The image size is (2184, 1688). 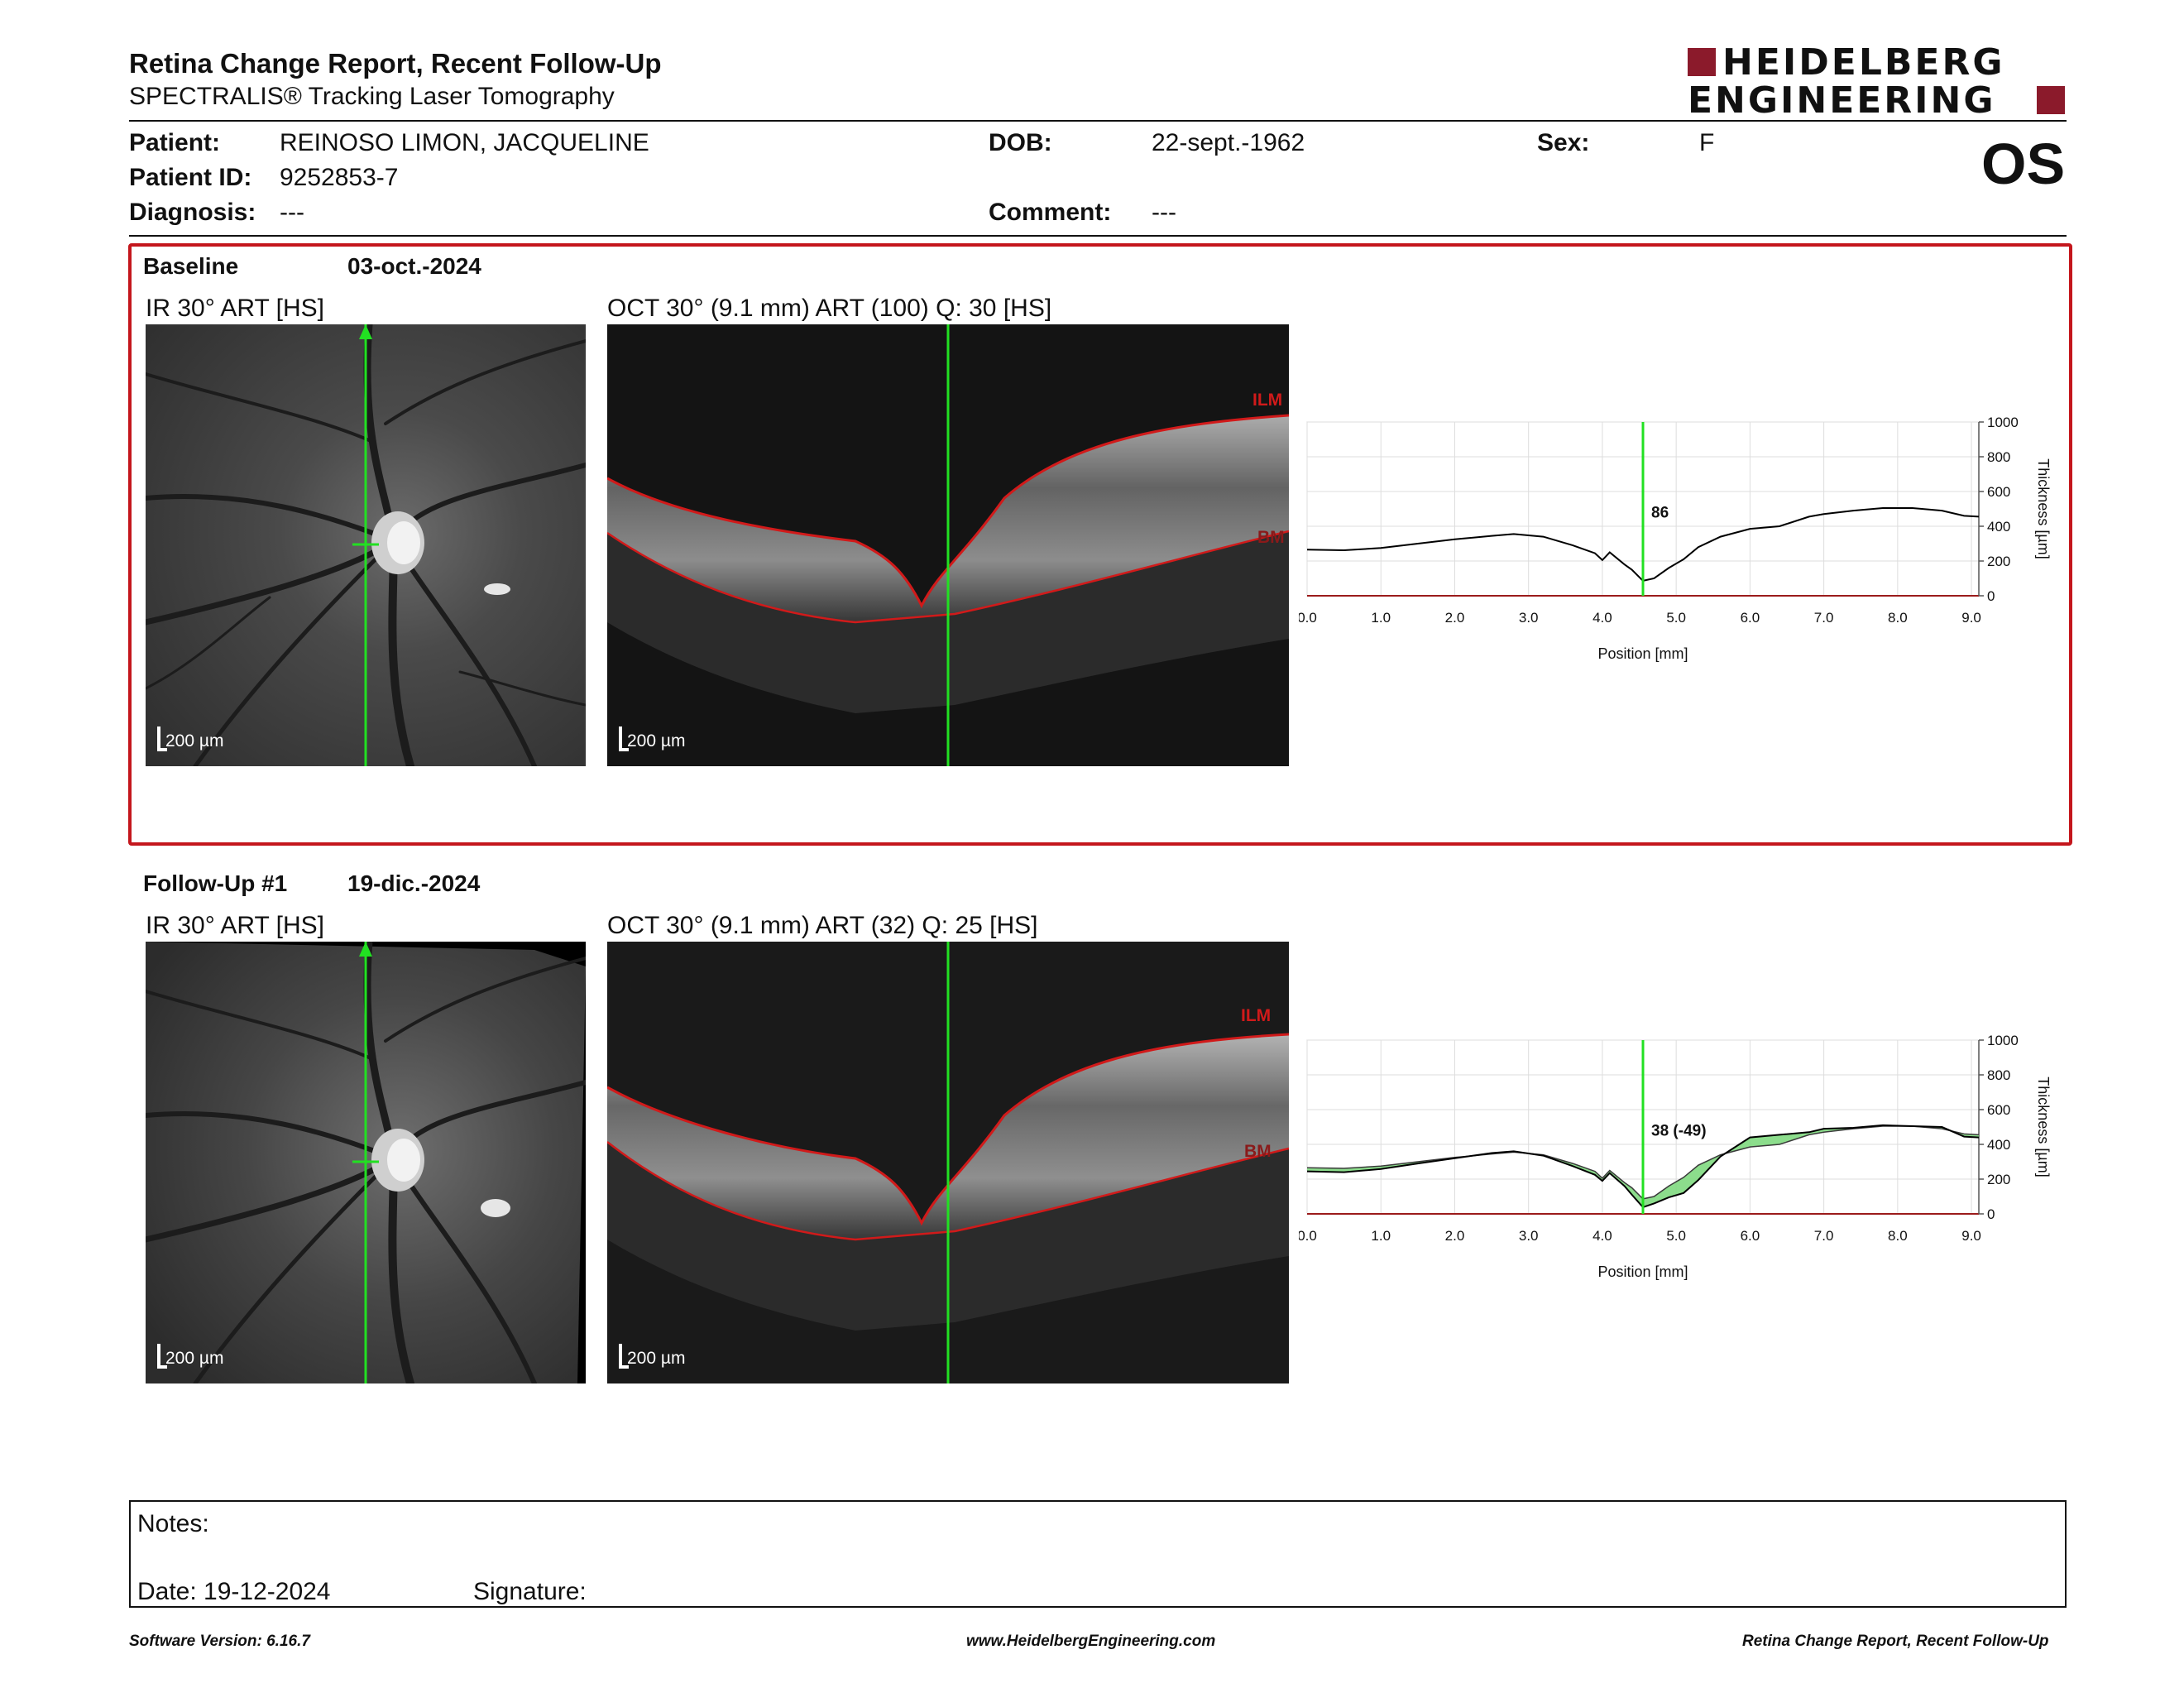 I want to click on dob-label: DOB:, so click(x=1020, y=142).